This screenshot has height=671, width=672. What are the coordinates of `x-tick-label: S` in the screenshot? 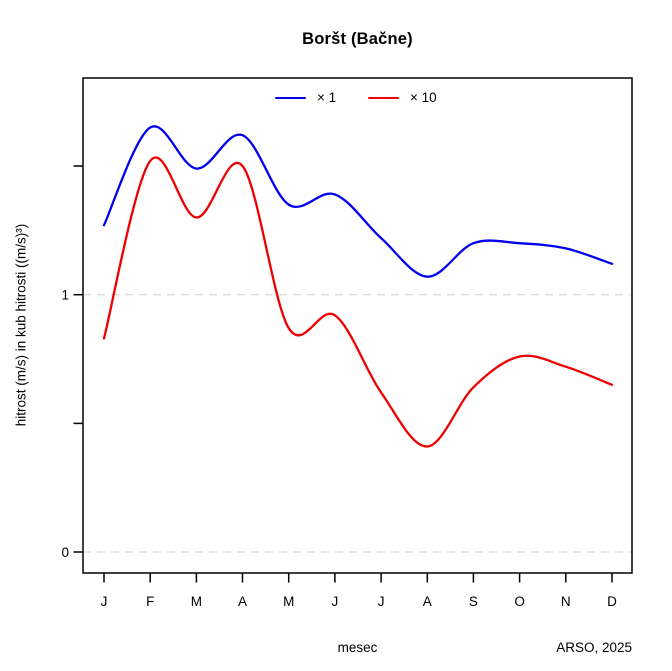 It's located at (473, 601).